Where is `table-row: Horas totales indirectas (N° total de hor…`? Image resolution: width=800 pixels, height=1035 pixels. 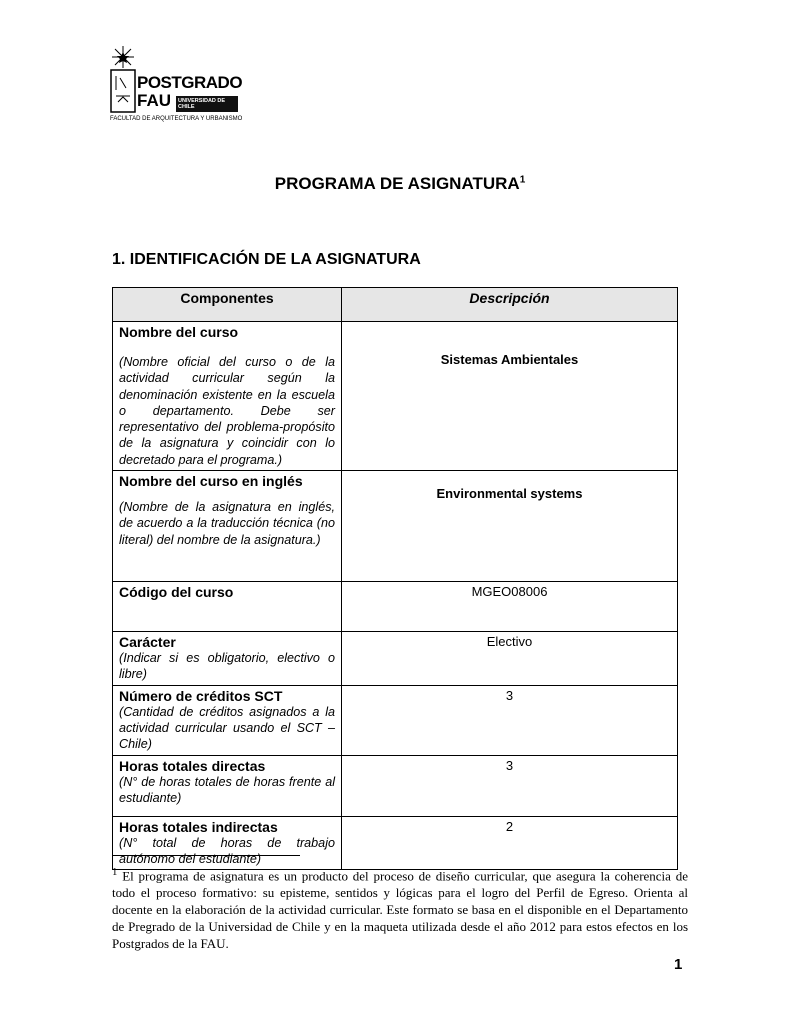
table-row: Horas totales indirectas (N° total de hor… is located at coordinates (395, 843).